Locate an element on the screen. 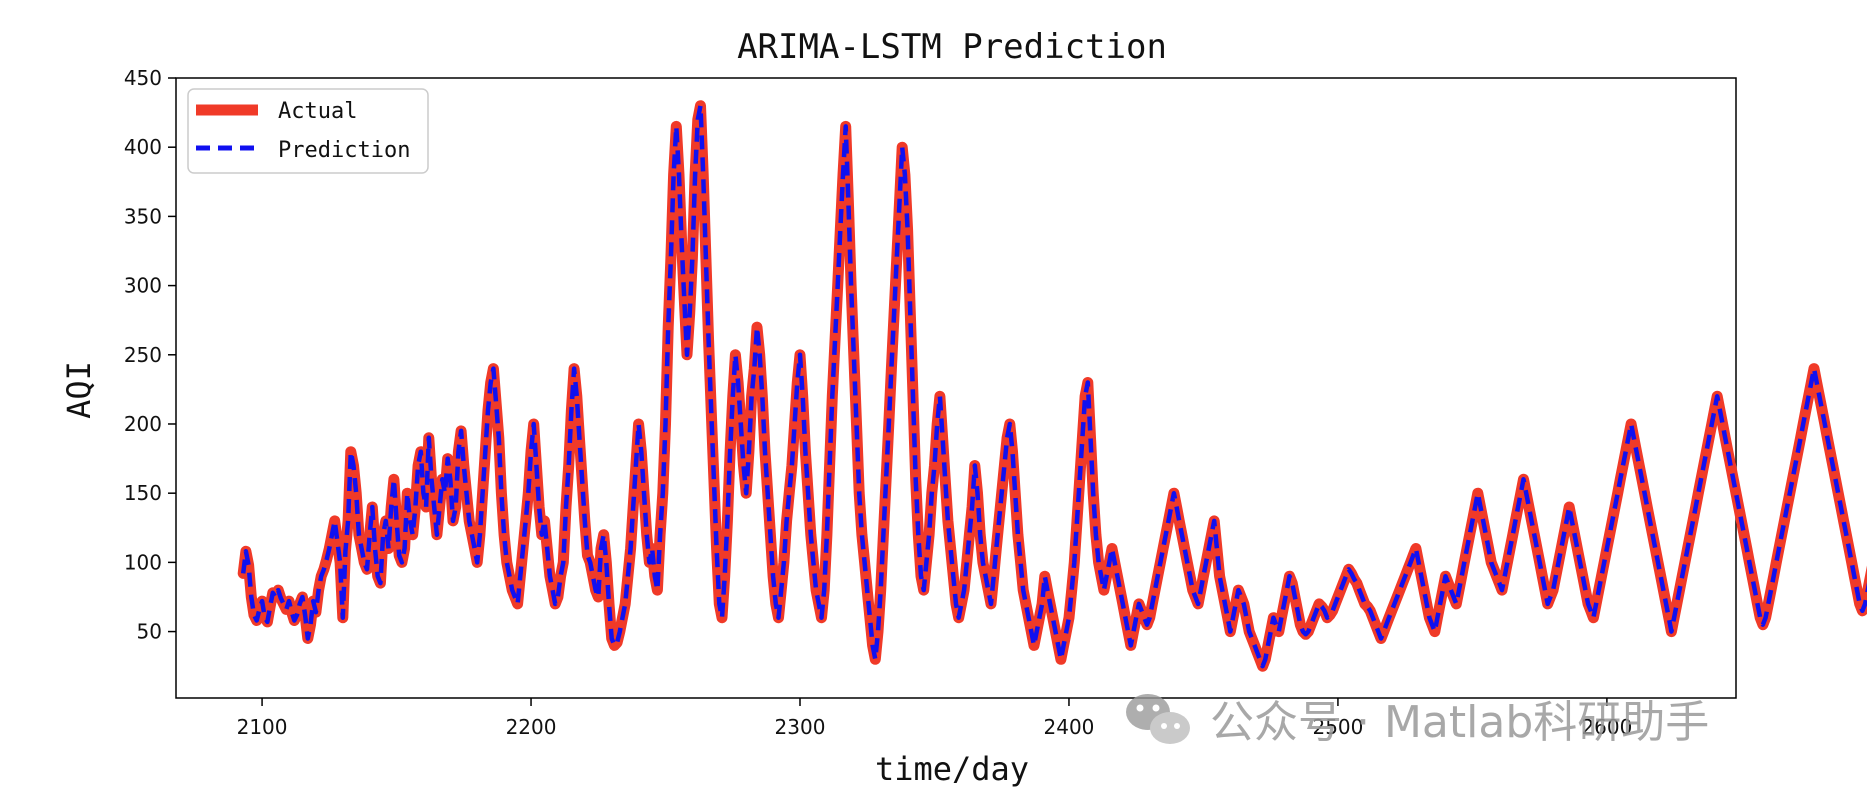  x-tick-label: 2600 is located at coordinates (1606, 727).